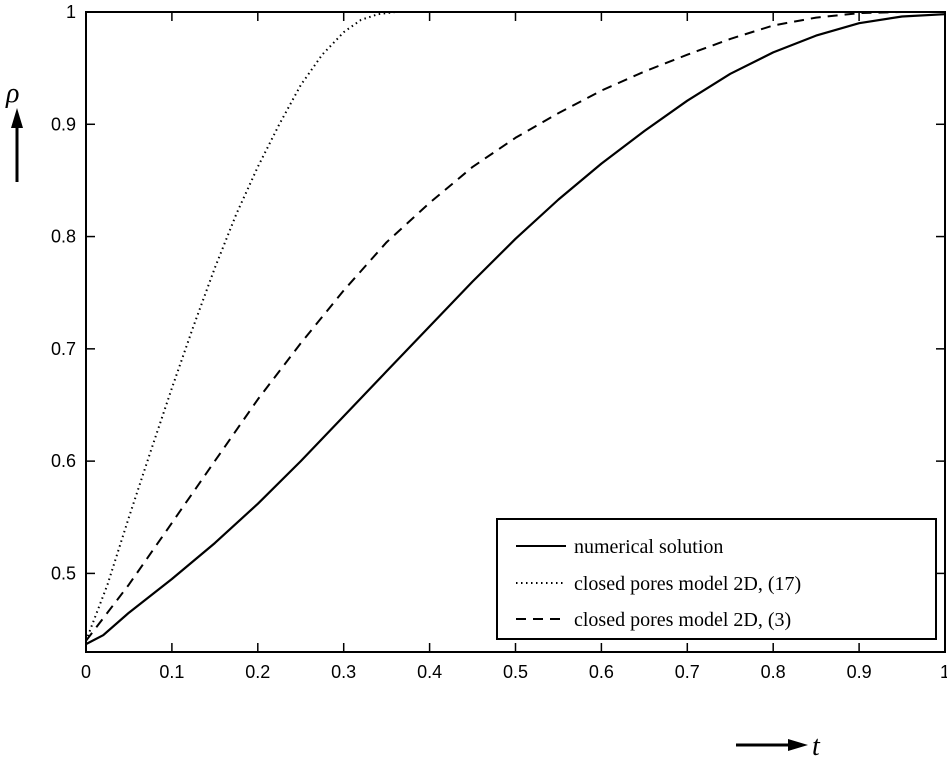 The width and height of the screenshot is (947, 760). Describe the element at coordinates (859, 672) in the screenshot. I see `x-tick-label: 0.9` at that location.